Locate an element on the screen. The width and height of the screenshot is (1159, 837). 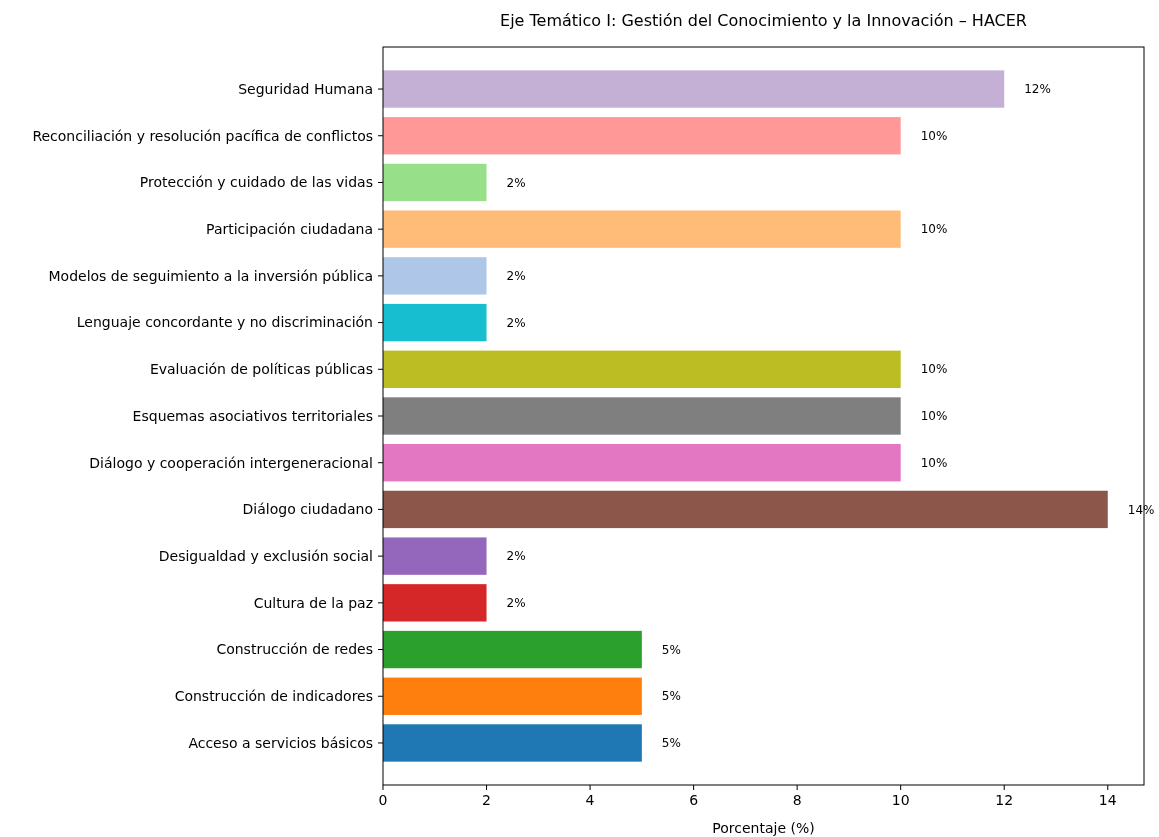
y-tick-label: Protección y cuidado de las vidas is located at coordinates (256, 182).